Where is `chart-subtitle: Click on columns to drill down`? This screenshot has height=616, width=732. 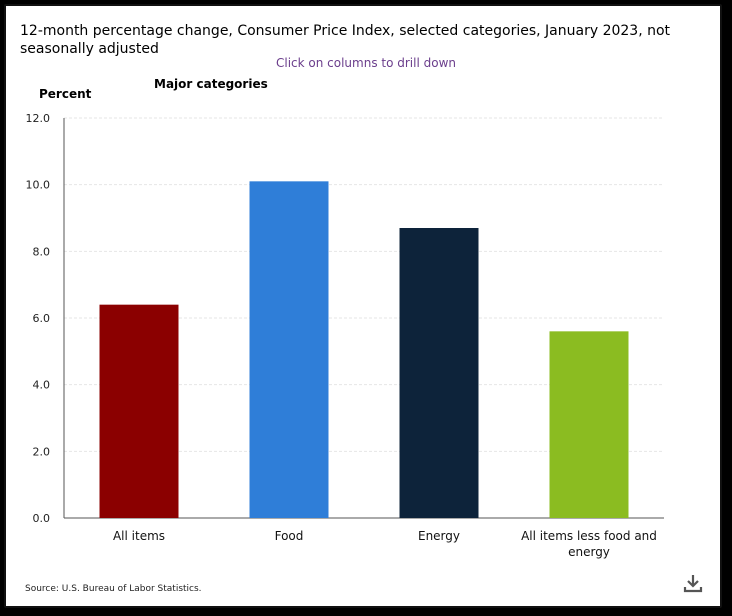 chart-subtitle: Click on columns to drill down is located at coordinates (366, 63).